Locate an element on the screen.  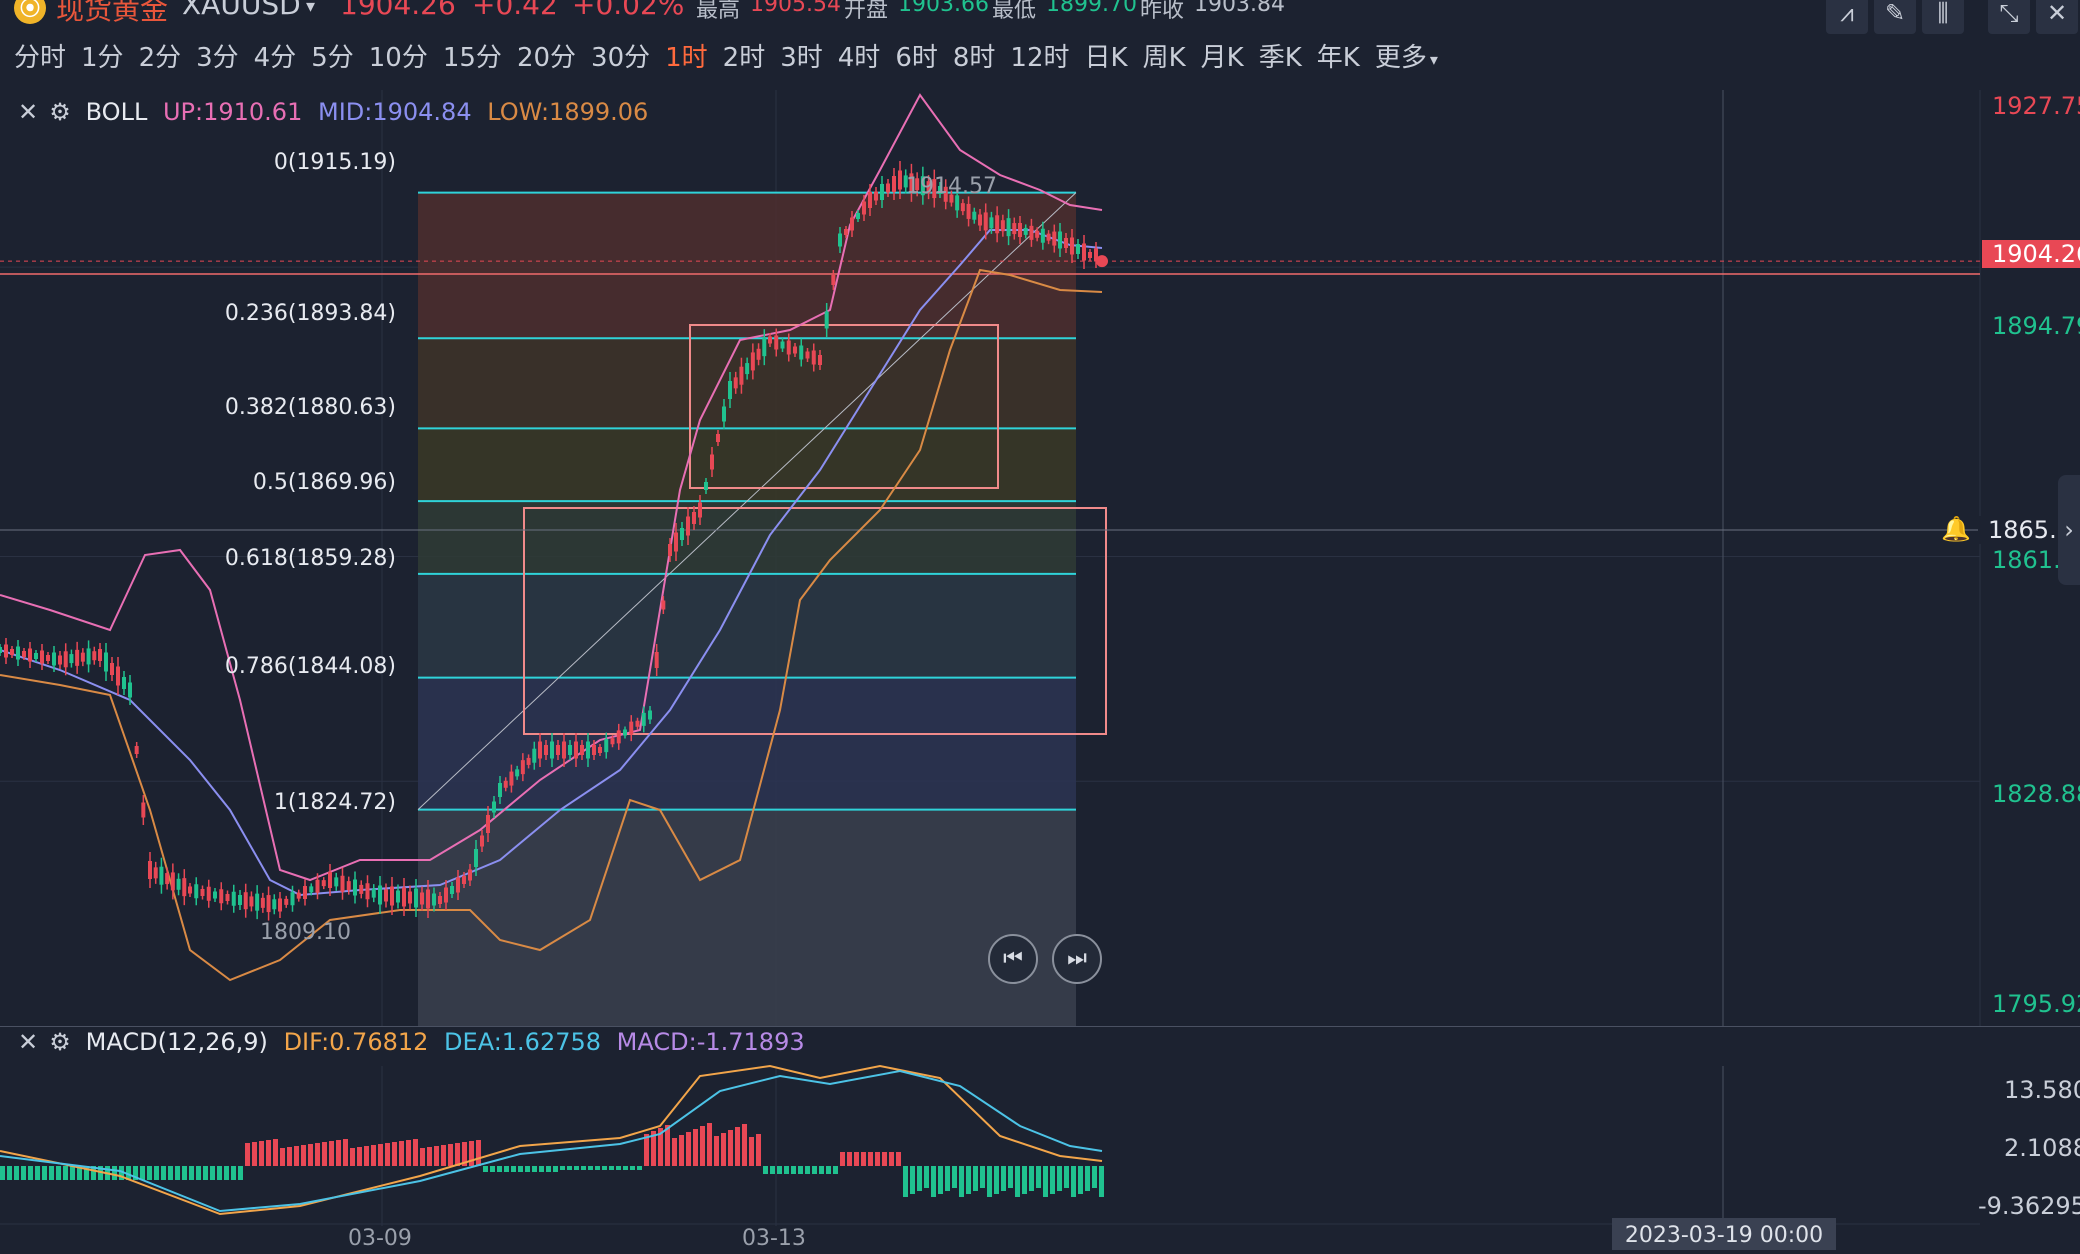
period-tab: 3时 is located at coordinates (801, 58).